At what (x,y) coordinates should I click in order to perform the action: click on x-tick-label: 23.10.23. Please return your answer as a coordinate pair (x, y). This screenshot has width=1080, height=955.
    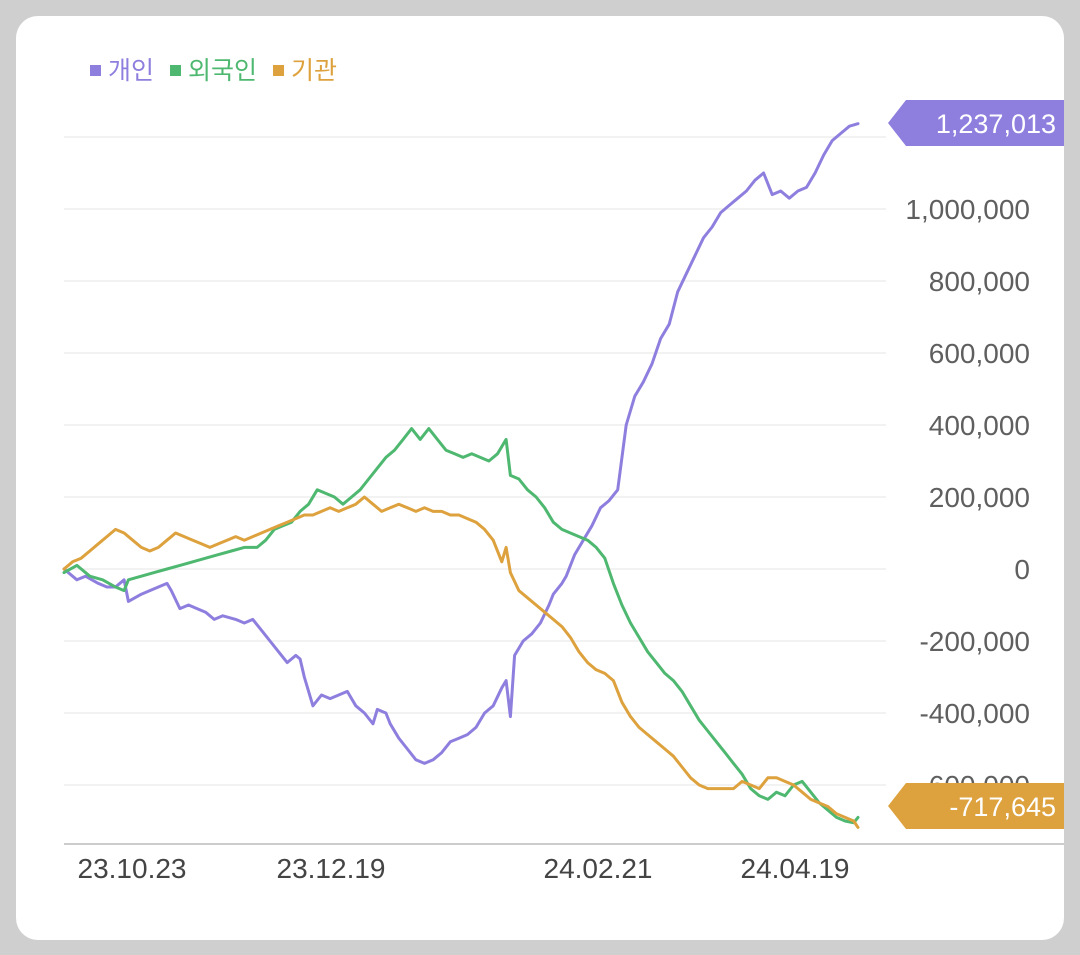
    Looking at the image, I should click on (132, 868).